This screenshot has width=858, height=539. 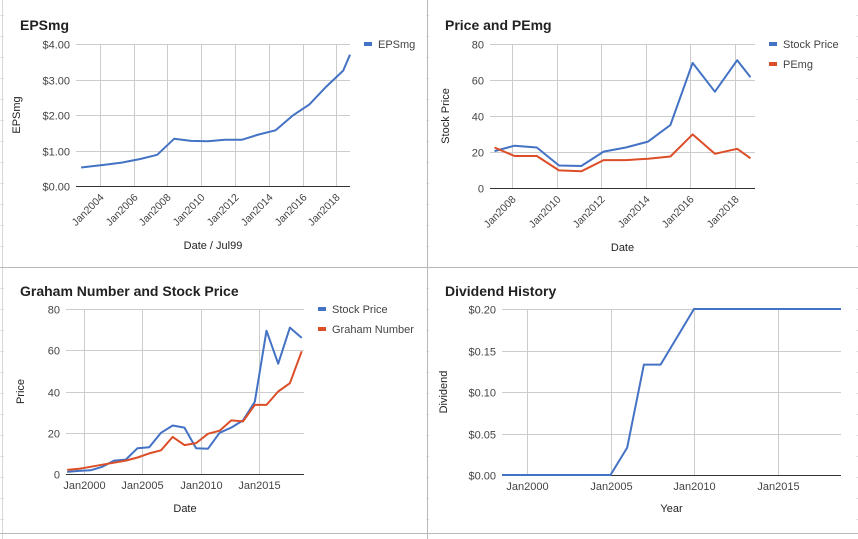 I want to click on y-axis-title: Stock Price, so click(x=446, y=116).